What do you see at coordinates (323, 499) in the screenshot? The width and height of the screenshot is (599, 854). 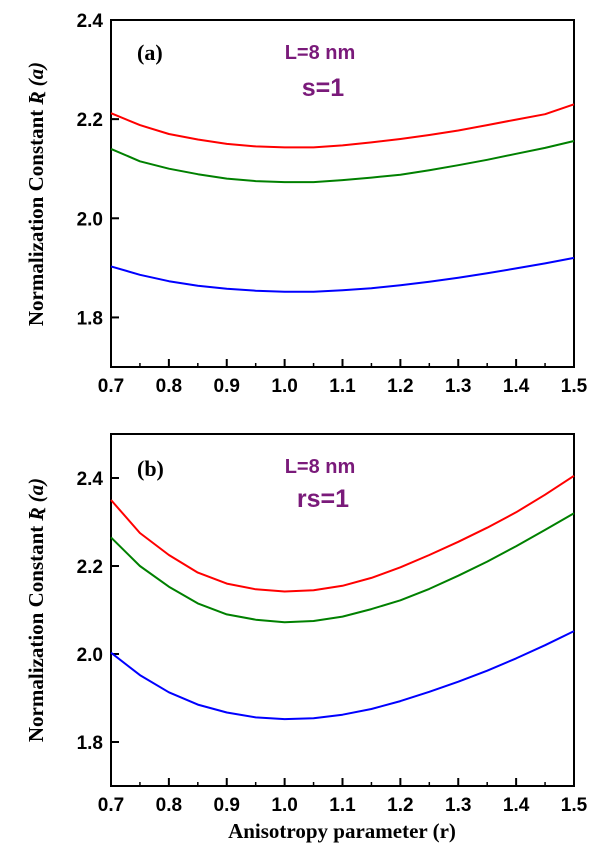 I see `annotation-parameter: rs=1` at bounding box center [323, 499].